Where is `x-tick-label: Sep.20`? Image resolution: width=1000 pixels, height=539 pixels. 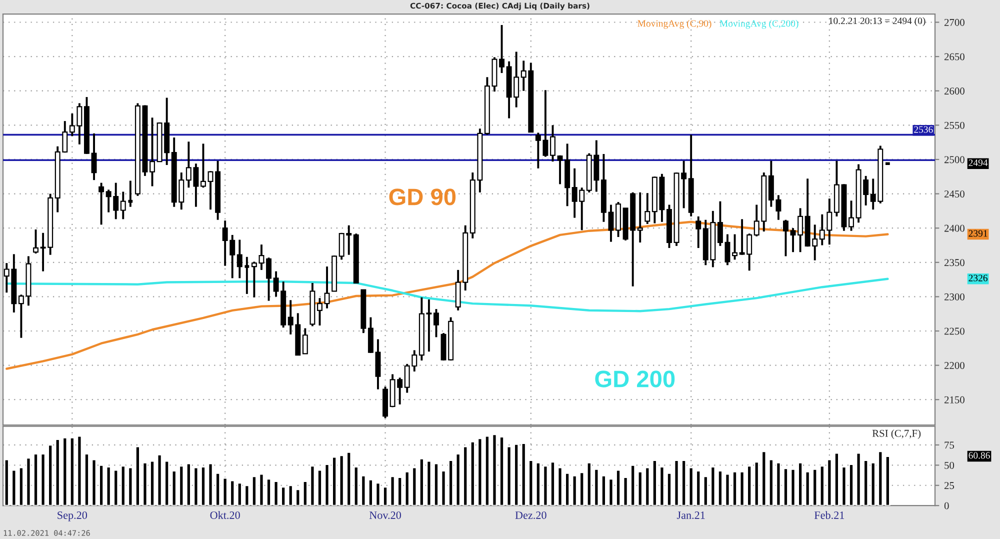 x-tick-label: Sep.20 is located at coordinates (73, 516).